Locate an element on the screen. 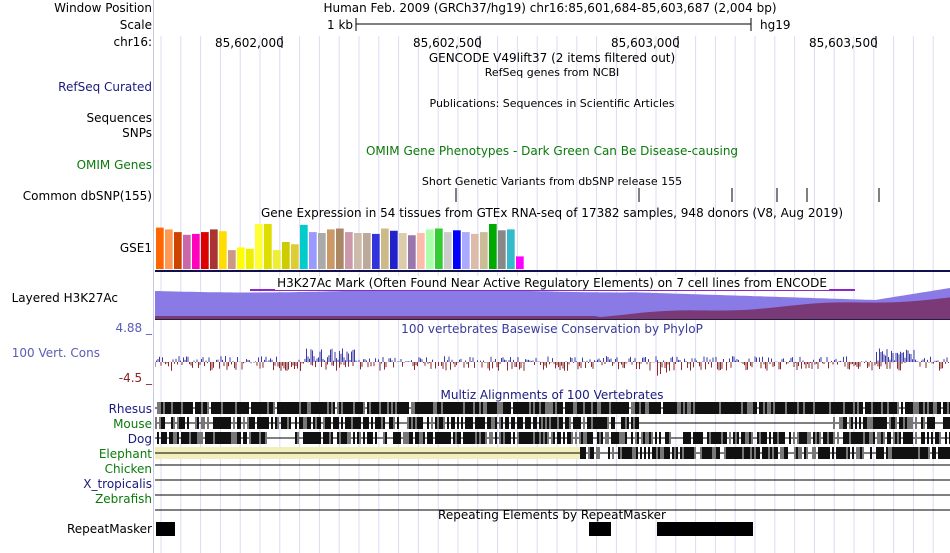 Image resolution: width=950 pixels, height=553 pixels. gtex-track-label: GSE1 is located at coordinates (135, 248).